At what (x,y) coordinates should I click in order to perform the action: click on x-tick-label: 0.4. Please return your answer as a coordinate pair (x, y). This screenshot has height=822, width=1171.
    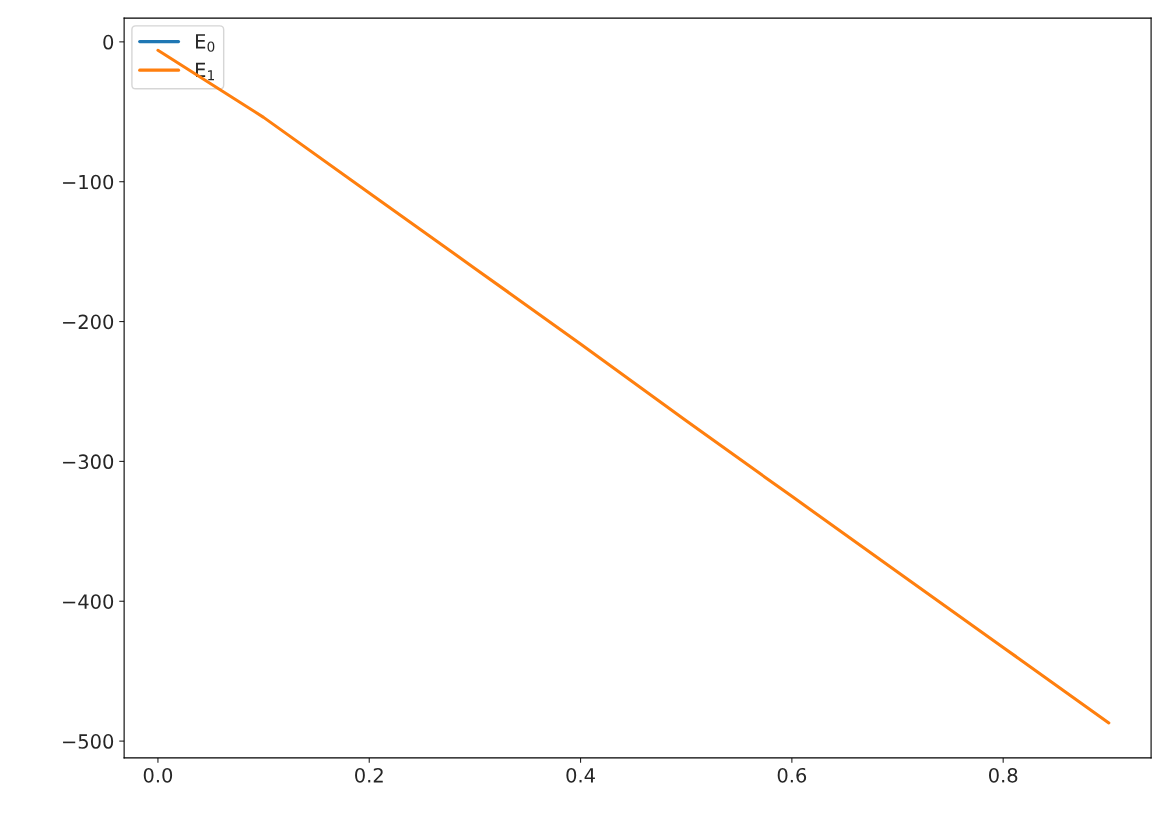
    Looking at the image, I should click on (580, 775).